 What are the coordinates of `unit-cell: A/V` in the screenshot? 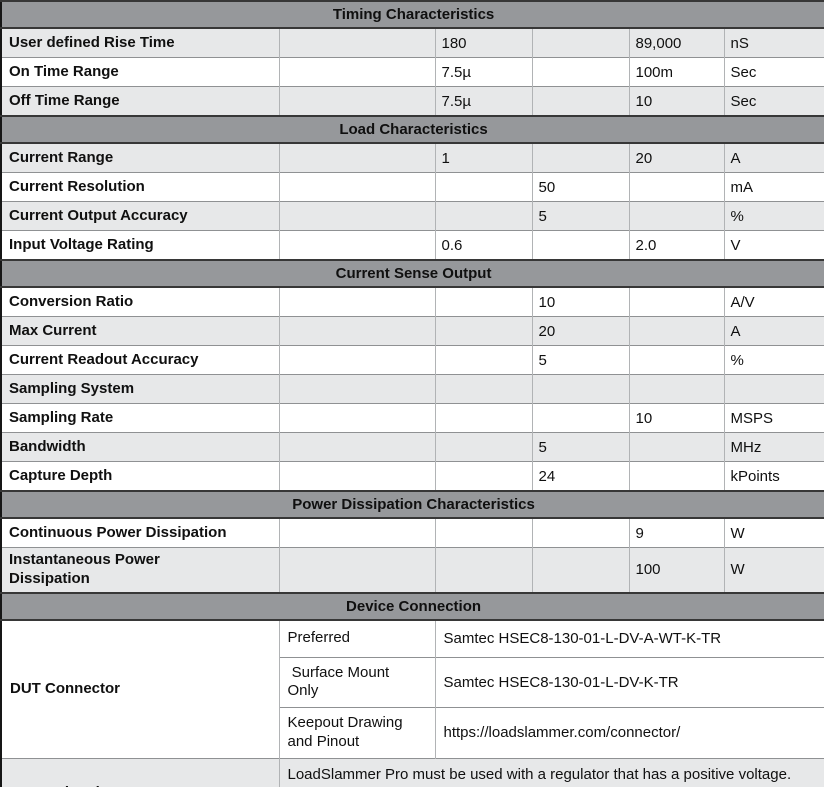 It's located at (774, 301).